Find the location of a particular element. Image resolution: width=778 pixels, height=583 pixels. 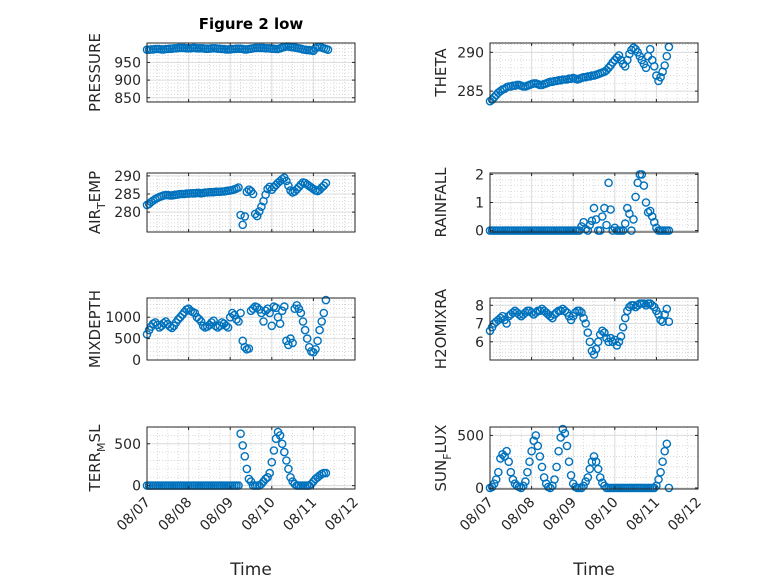

y-axis-label: TERRMSL is located at coordinates (97, 458).